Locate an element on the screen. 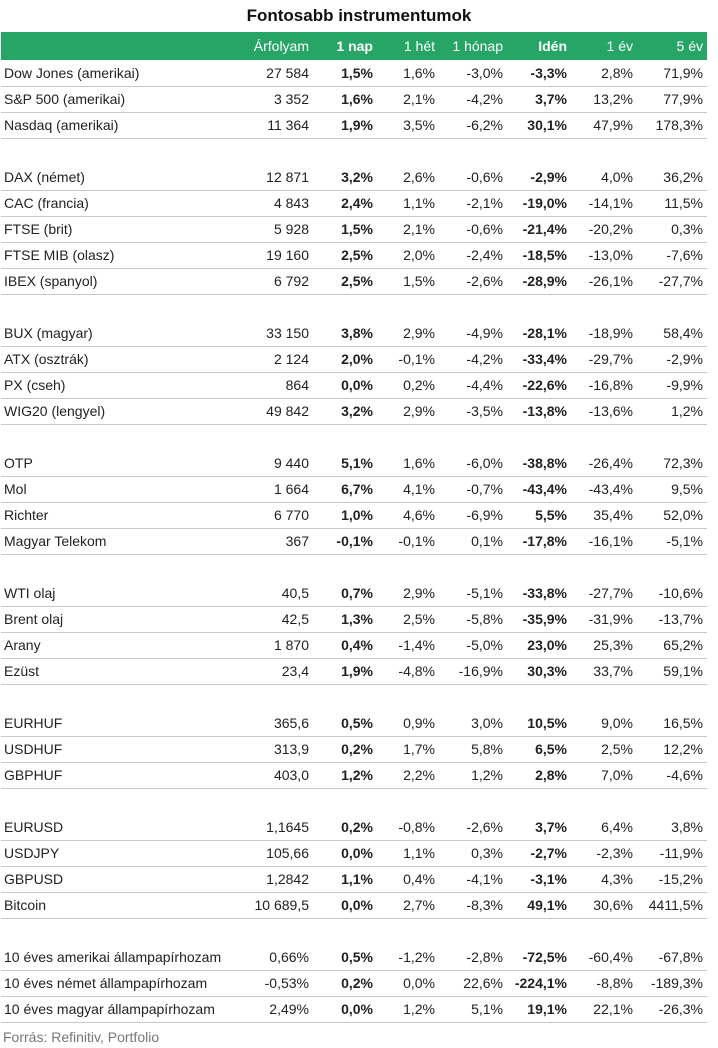 This screenshot has width=718, height=1048. change-1year-cell: -60,4% is located at coordinates (604, 957).